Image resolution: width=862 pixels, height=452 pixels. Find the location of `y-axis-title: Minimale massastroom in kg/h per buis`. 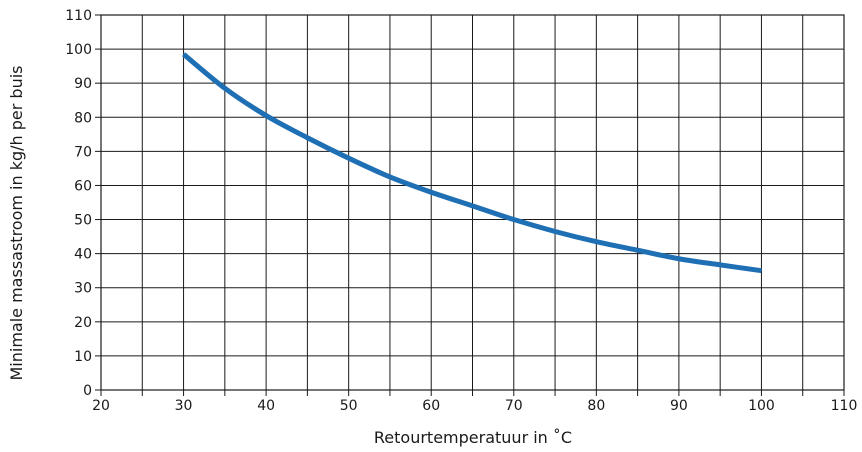

y-axis-title: Minimale massastroom in kg/h per buis is located at coordinates (16, 222).